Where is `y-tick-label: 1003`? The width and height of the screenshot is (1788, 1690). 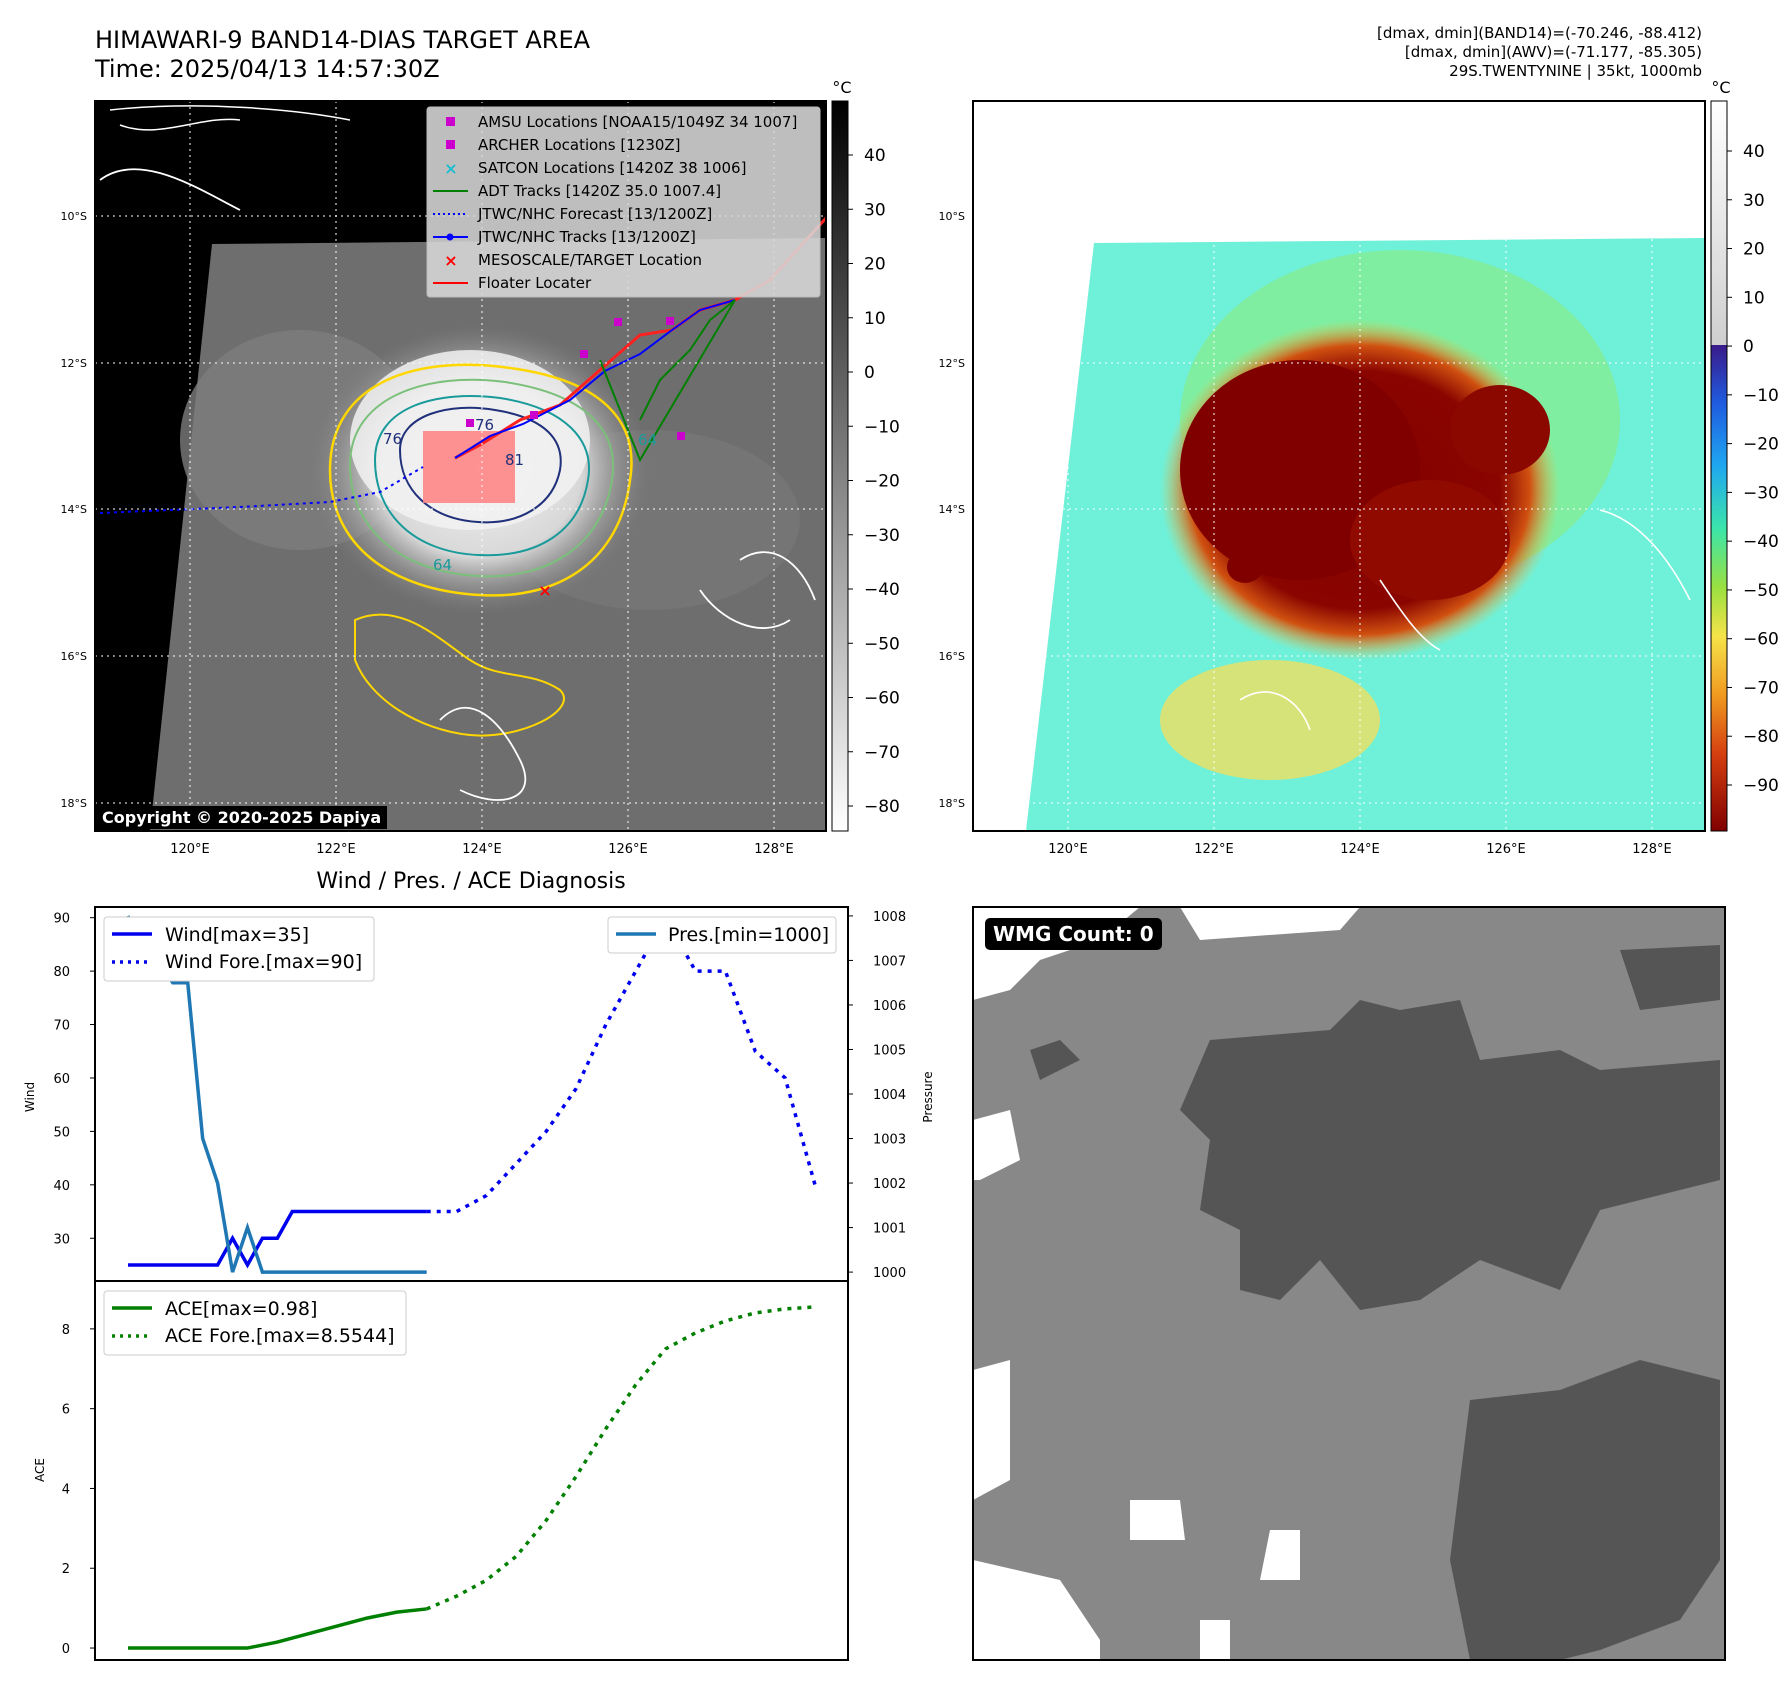
y-tick-label: 1003 is located at coordinates (889, 1140).